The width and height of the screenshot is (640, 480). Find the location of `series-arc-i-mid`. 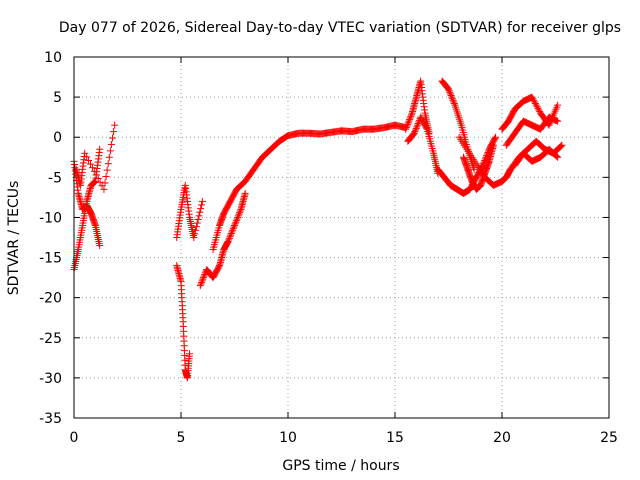

series-arc-i-mid is located at coordinates (532, 131).